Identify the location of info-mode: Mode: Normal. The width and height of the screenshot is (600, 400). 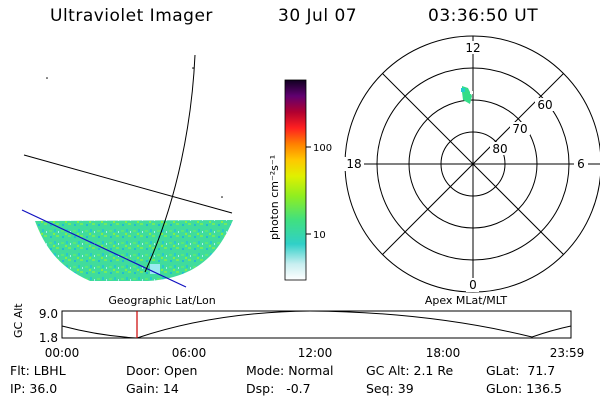
(290, 370).